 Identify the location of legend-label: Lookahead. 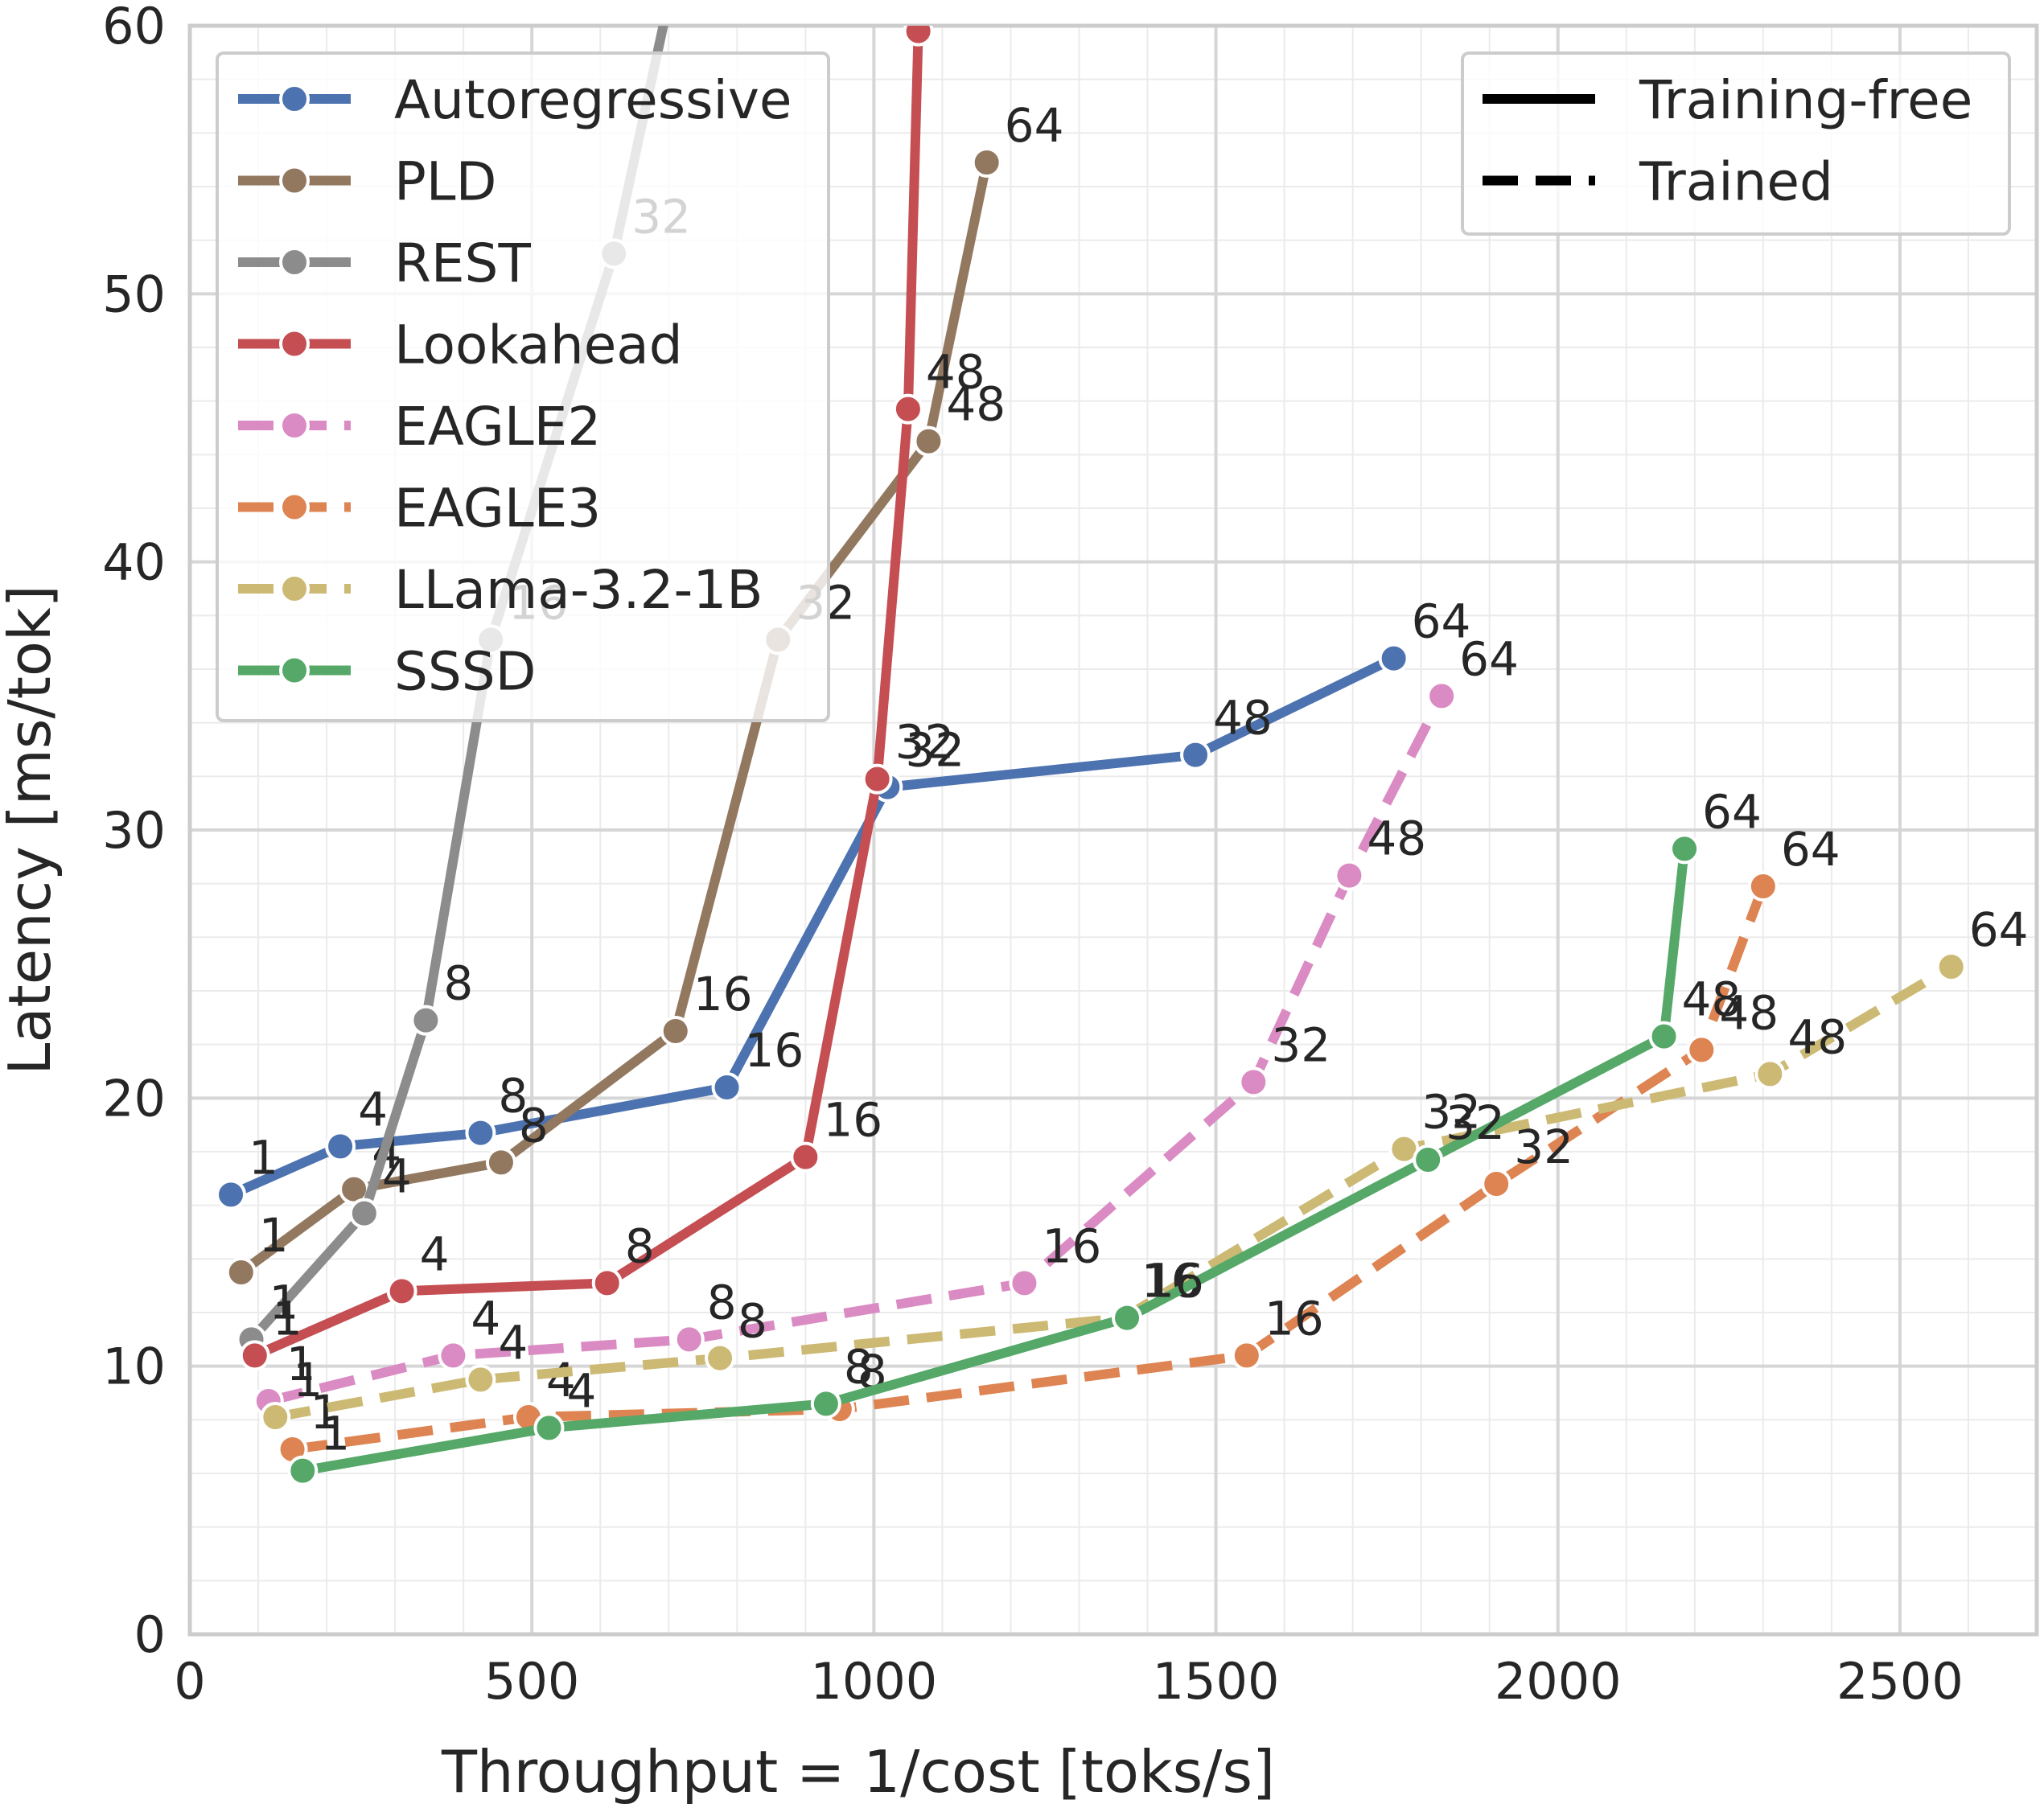
(538, 345).